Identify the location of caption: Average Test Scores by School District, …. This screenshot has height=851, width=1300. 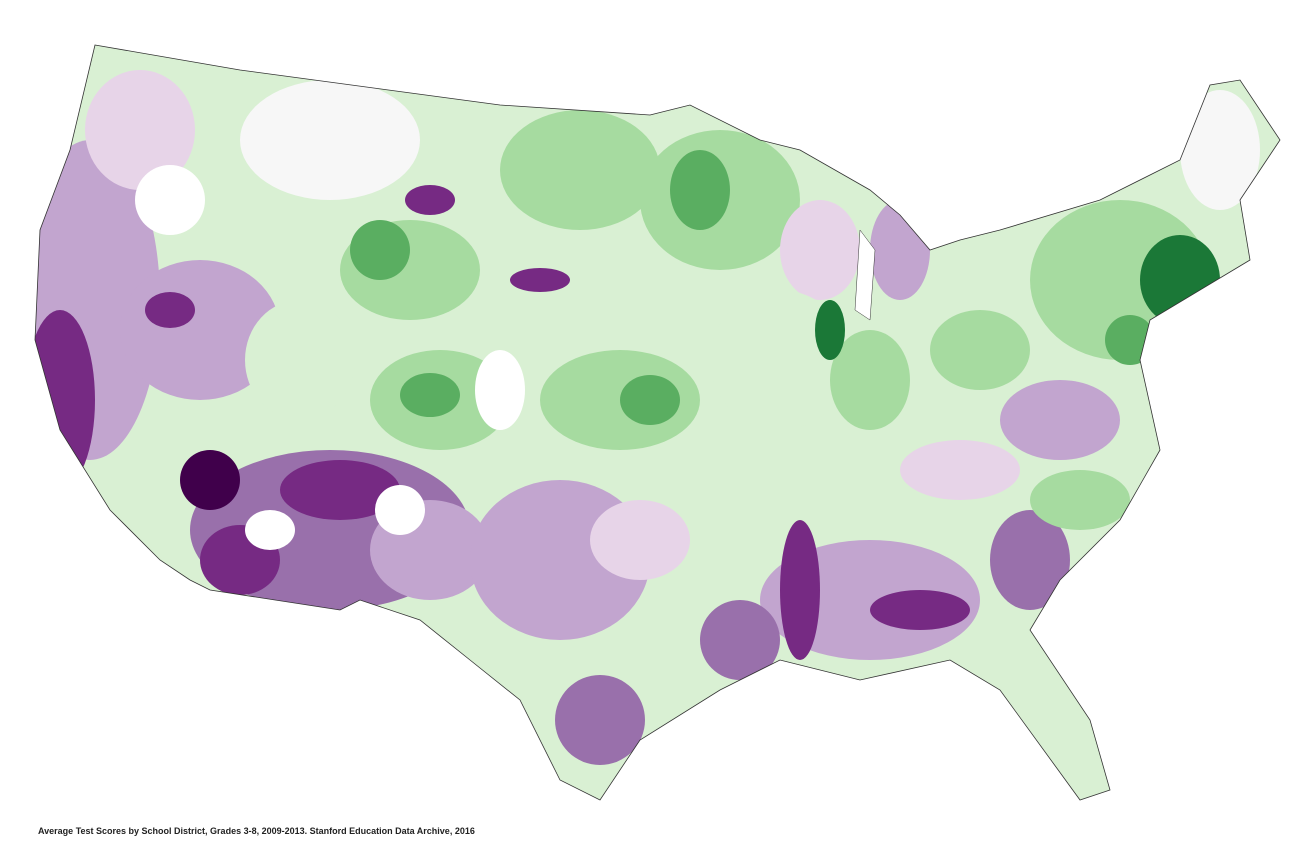
(256, 831).